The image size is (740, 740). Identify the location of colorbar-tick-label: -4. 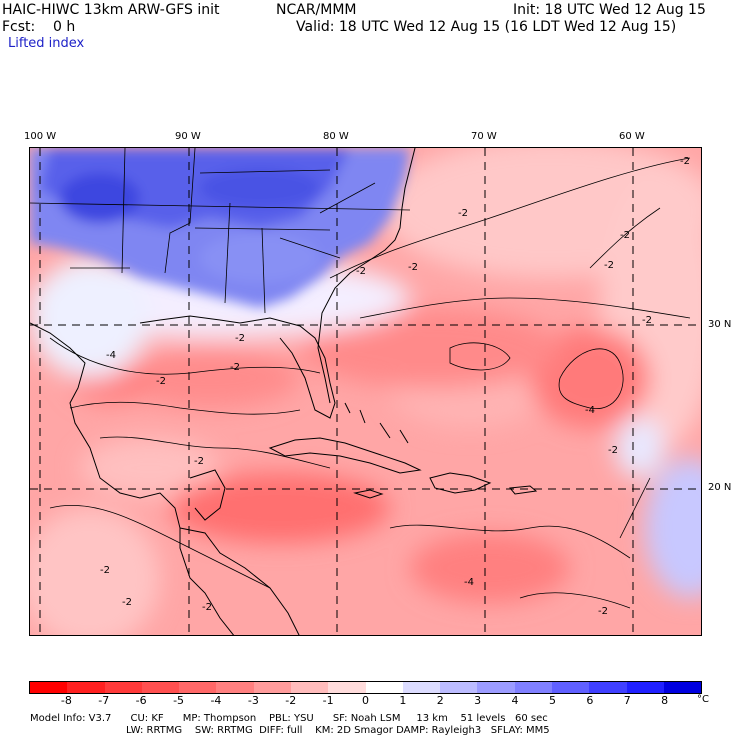
(216, 700).